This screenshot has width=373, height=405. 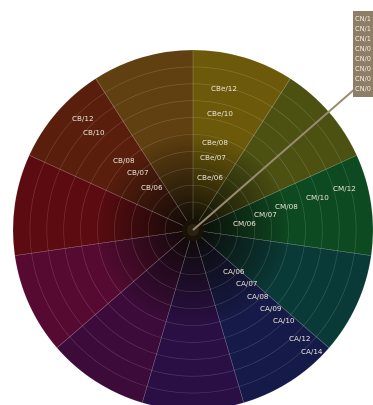 I want to click on label-cm-06: CM/06, so click(x=244, y=223).